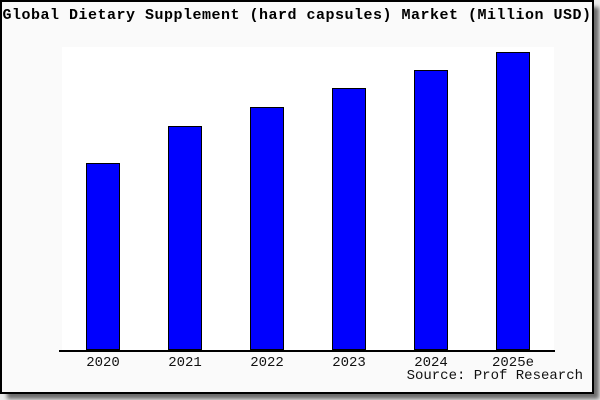 The height and width of the screenshot is (400, 600). I want to click on bar-slot-2024, so click(431, 198).